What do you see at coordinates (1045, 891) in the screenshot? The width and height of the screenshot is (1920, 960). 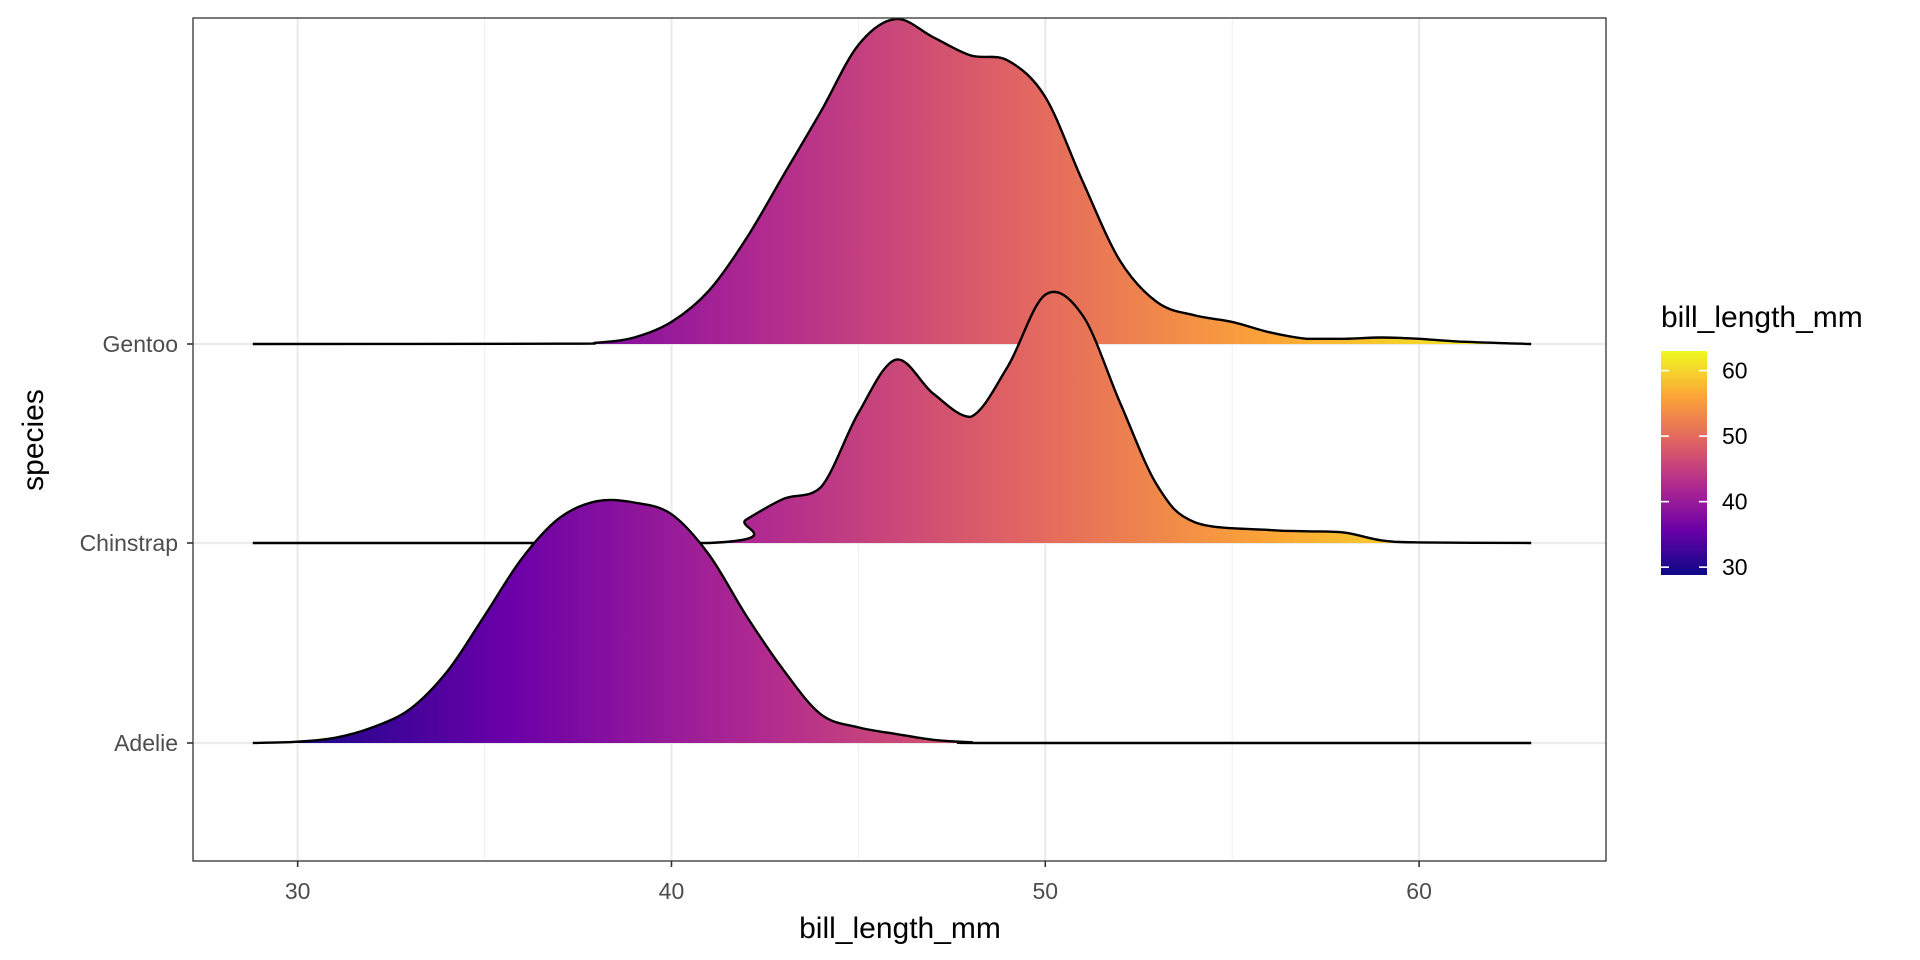 I see `x-tick-label: 50` at bounding box center [1045, 891].